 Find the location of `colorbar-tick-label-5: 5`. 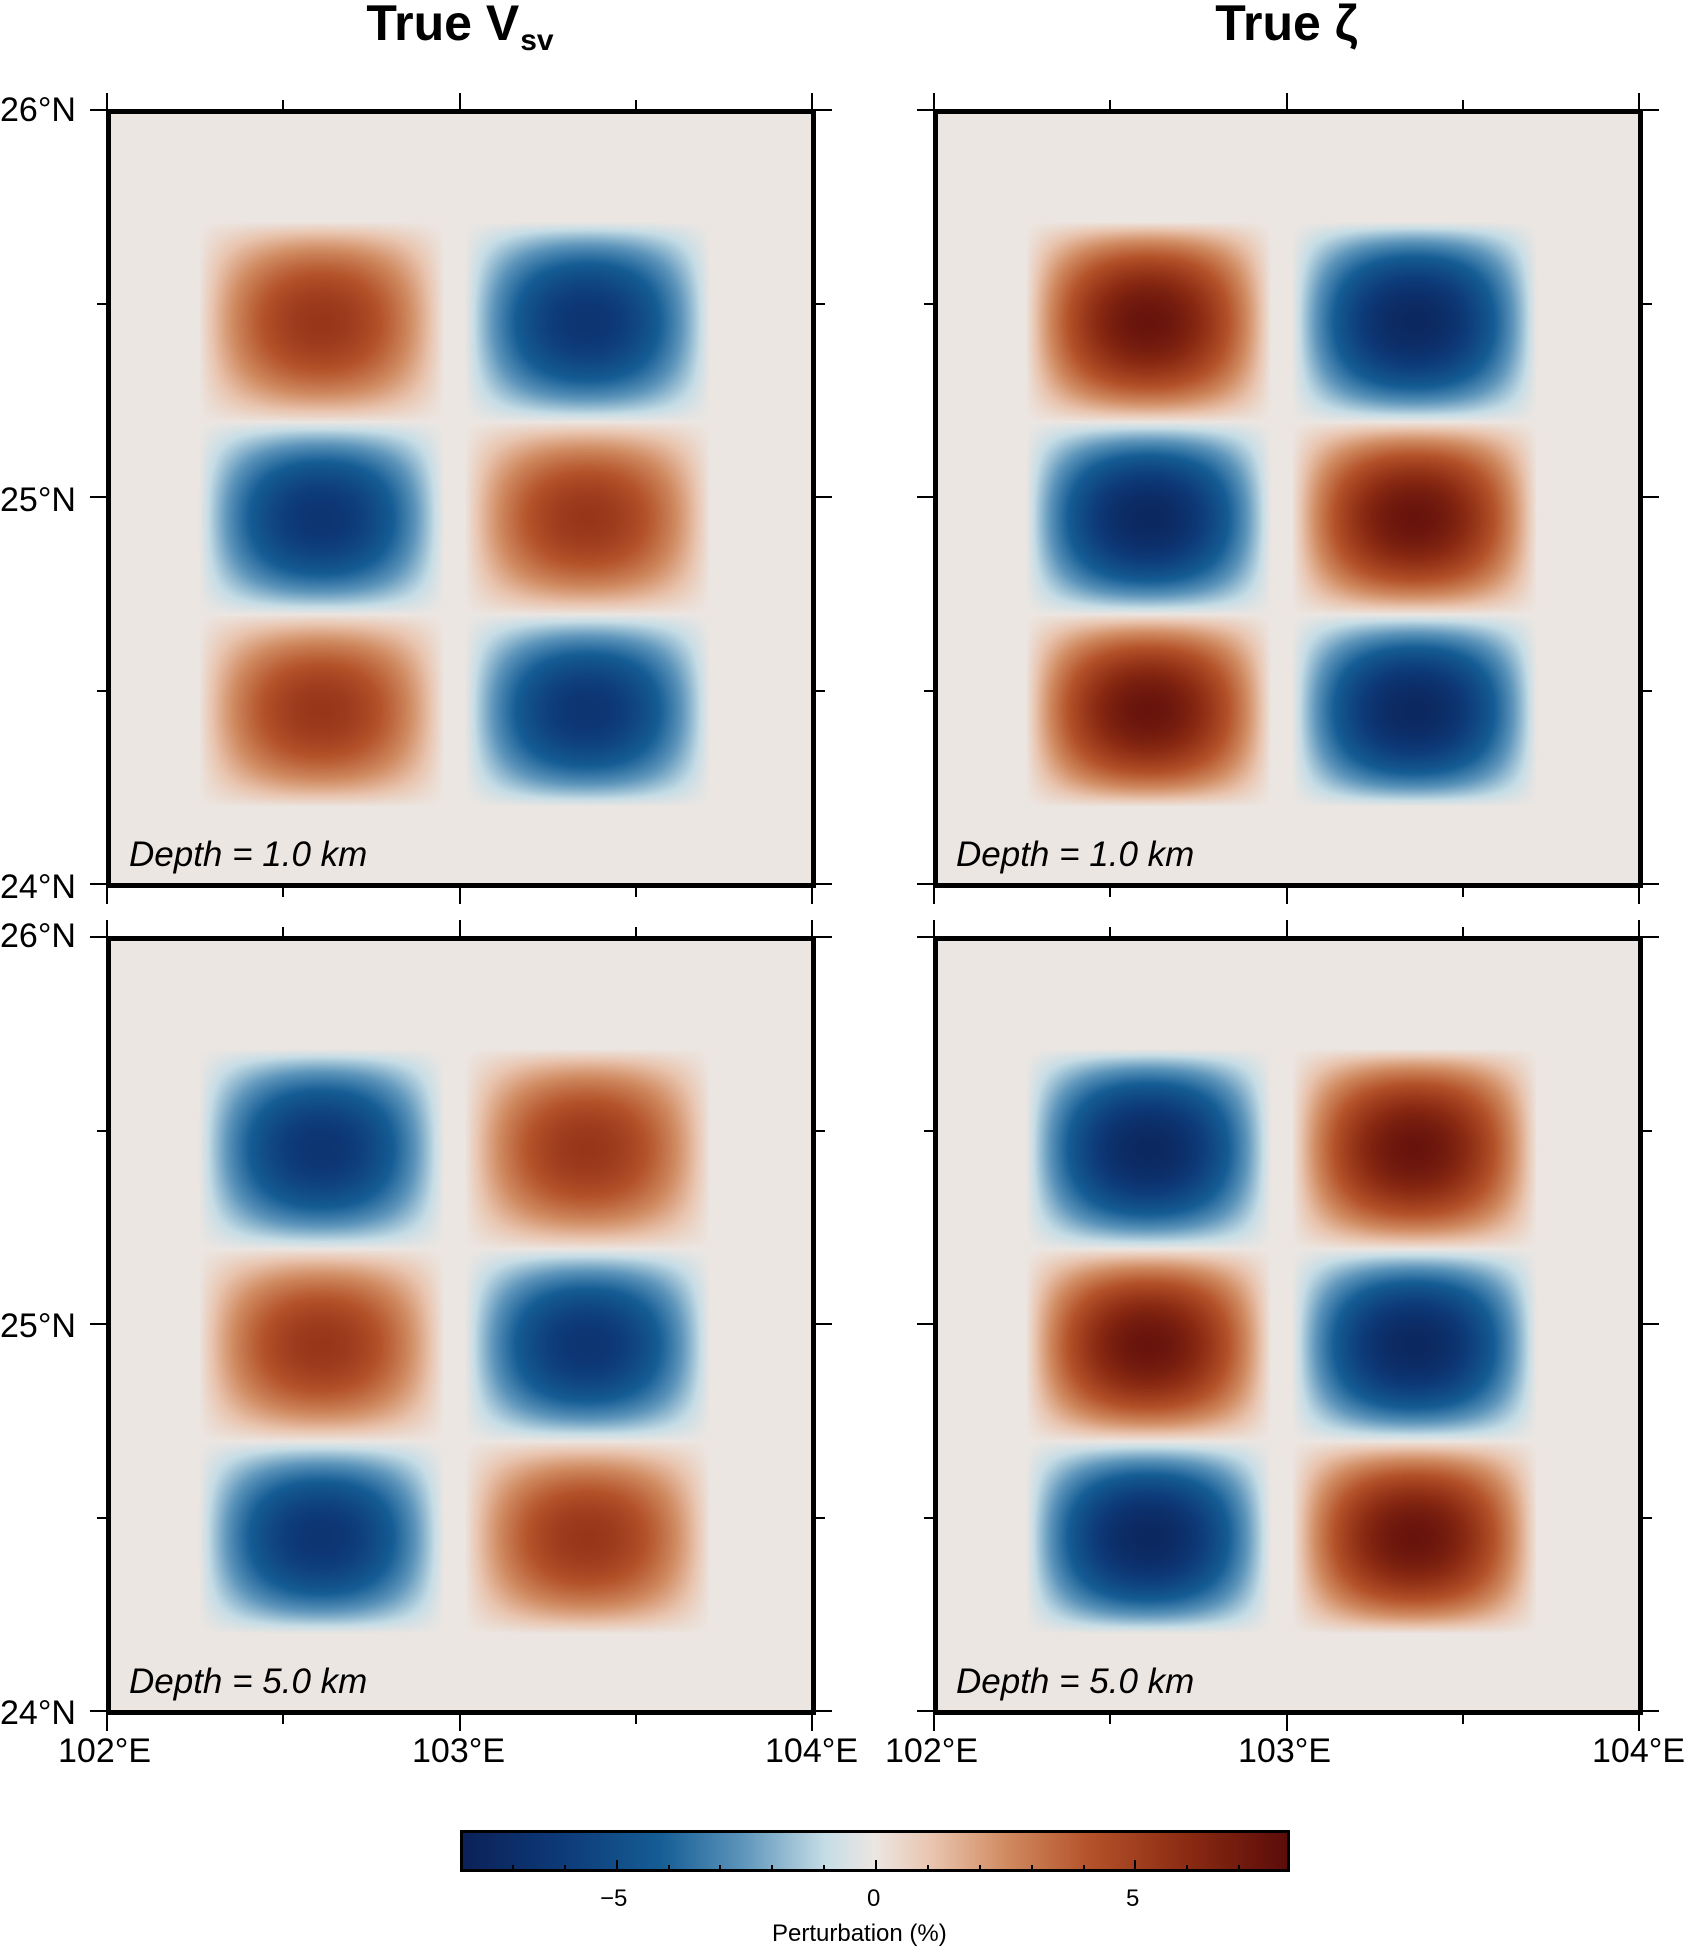

colorbar-tick-label-5: 5 is located at coordinates (1133, 1898).